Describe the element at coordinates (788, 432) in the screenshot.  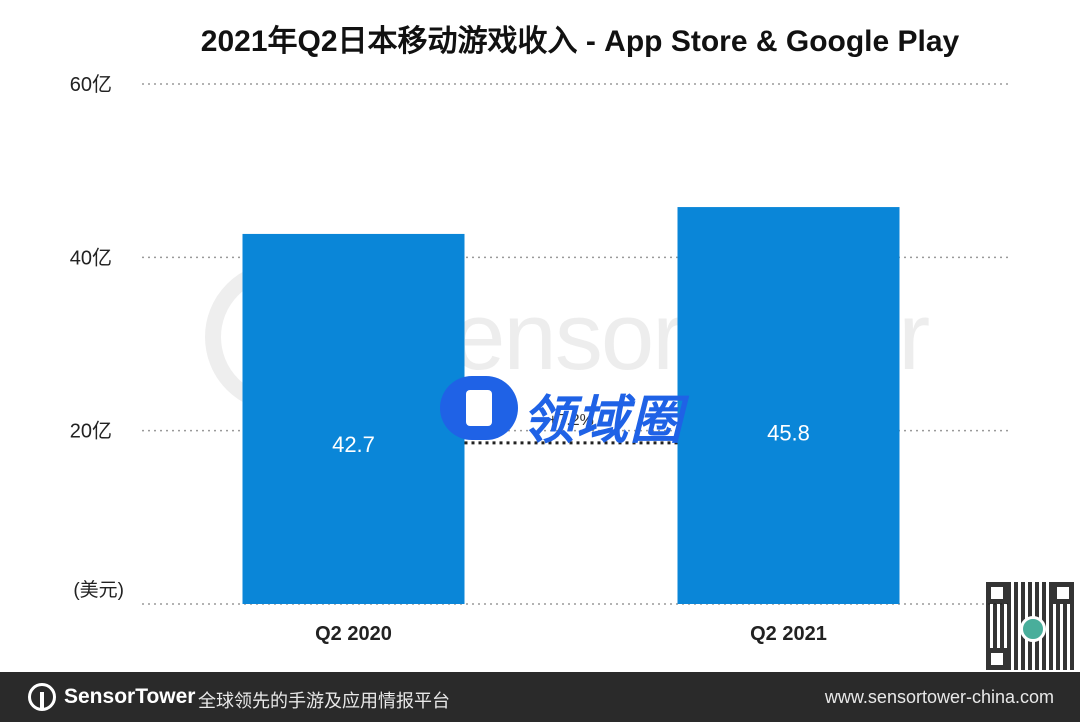
I see `bar-value-label: 45.8` at that location.